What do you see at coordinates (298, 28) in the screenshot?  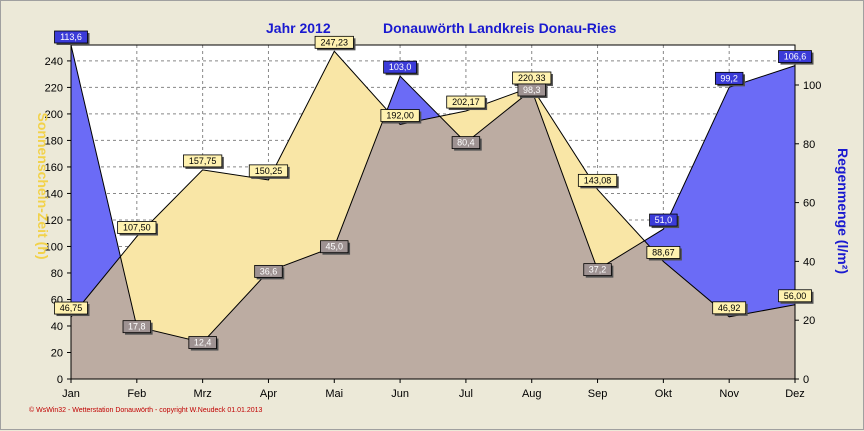 I see `chart-title: Jahr 2012` at bounding box center [298, 28].